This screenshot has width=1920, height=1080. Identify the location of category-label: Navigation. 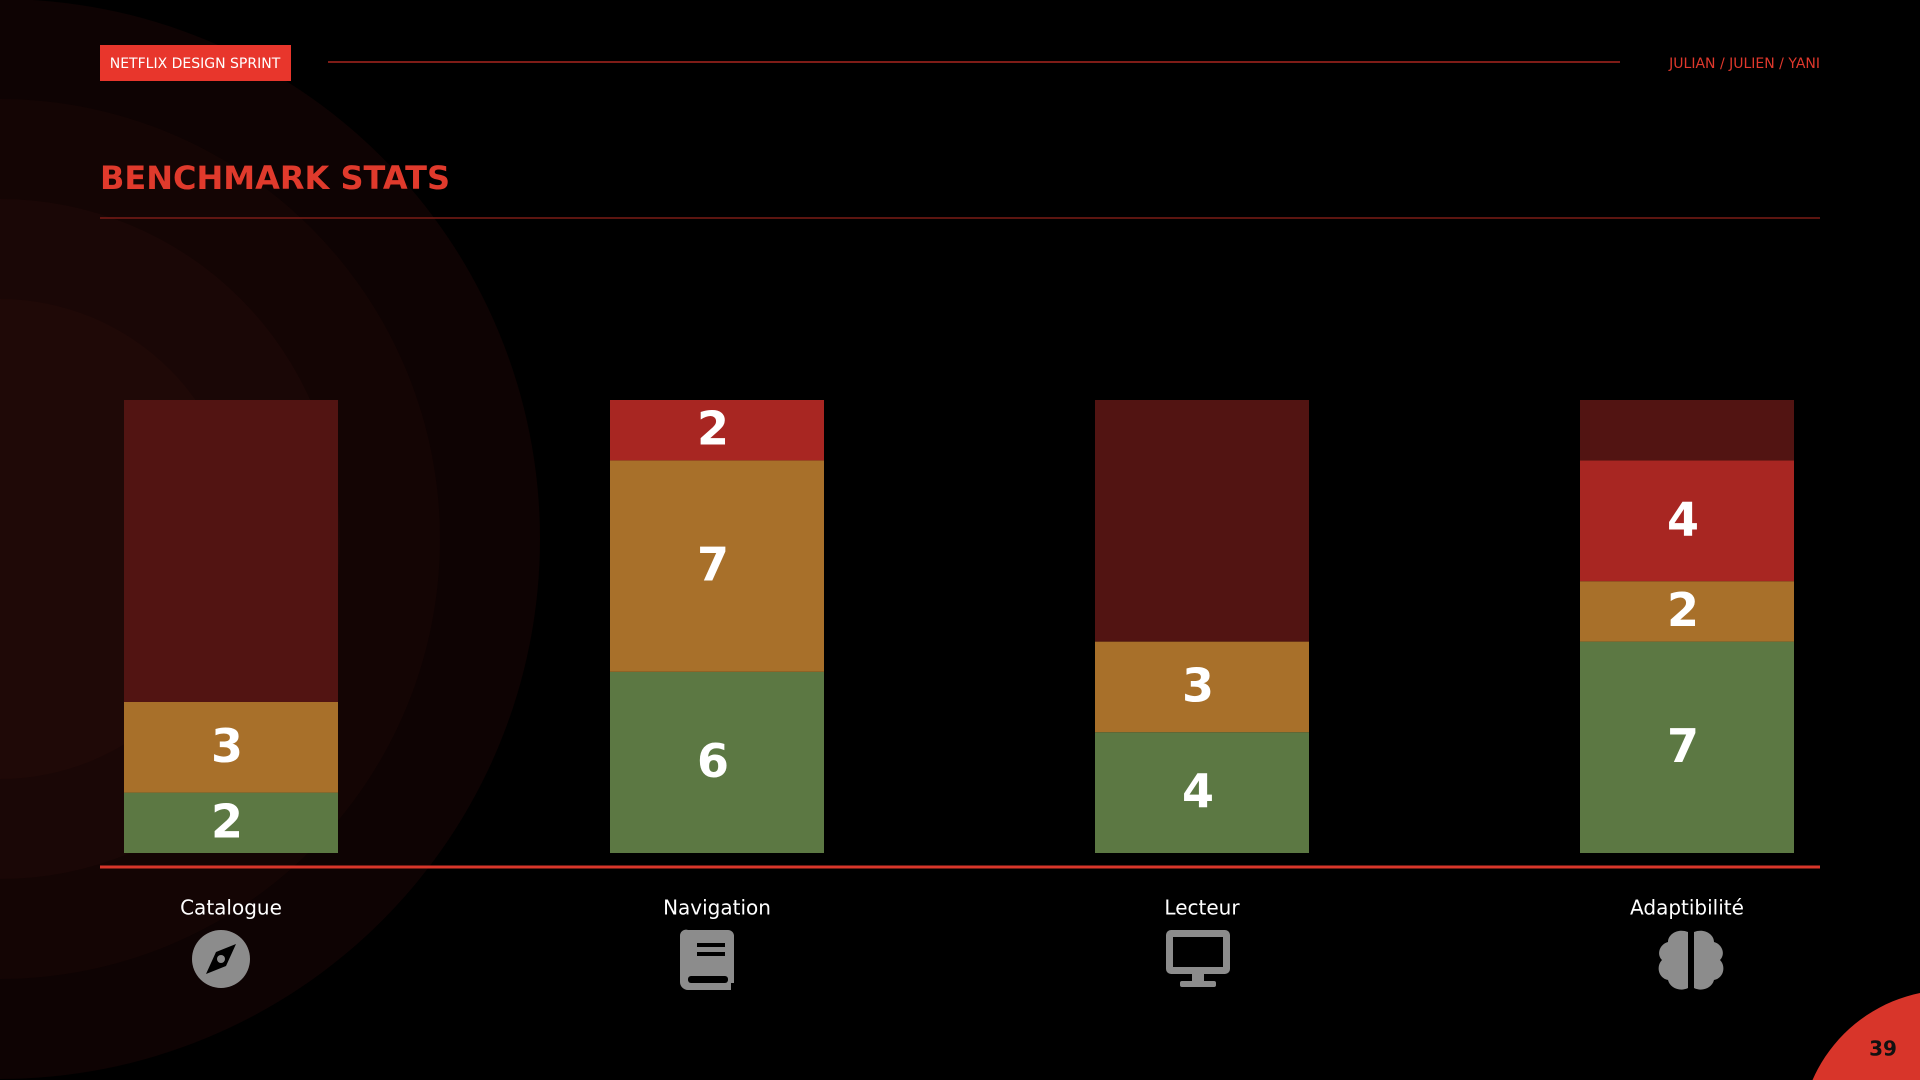
(717, 908).